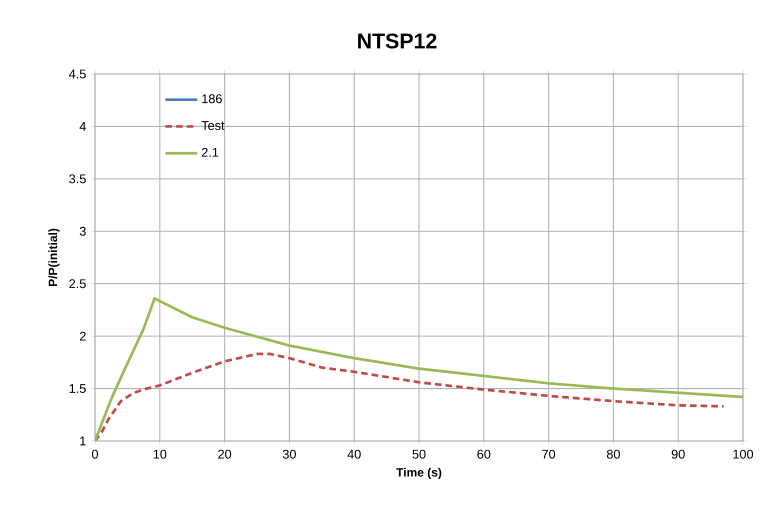 The height and width of the screenshot is (509, 771). Describe the element at coordinates (397, 41) in the screenshot. I see `chart-title: NTSP12` at that location.